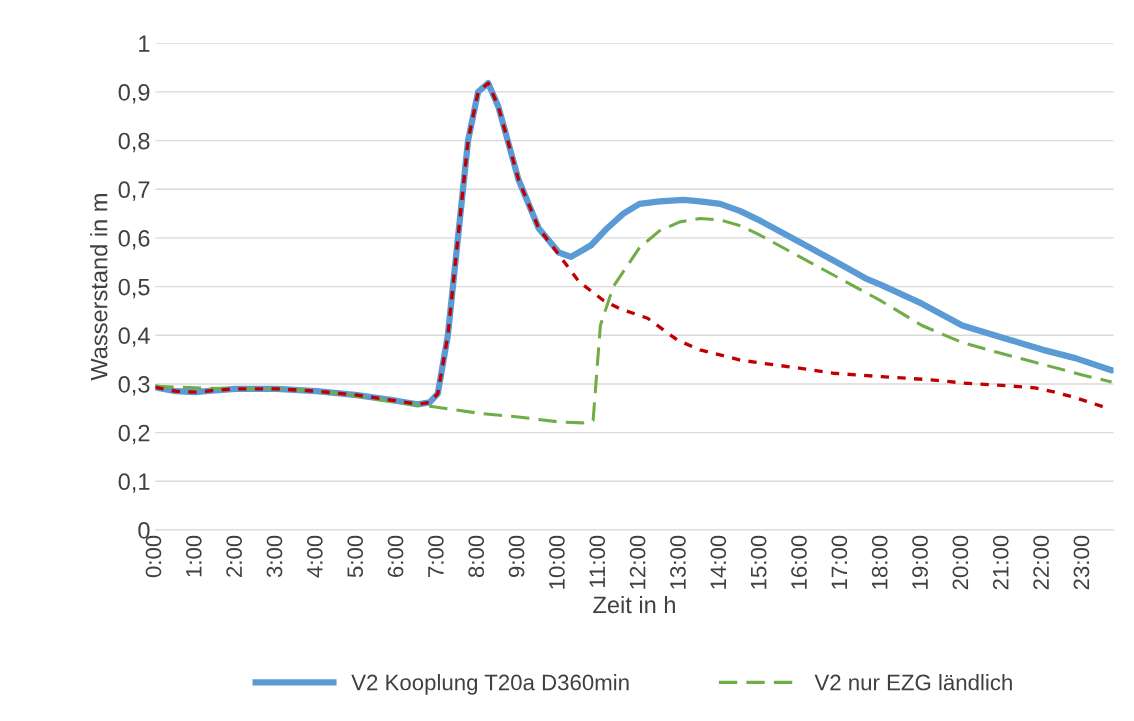 The width and height of the screenshot is (1134, 721). Describe the element at coordinates (839, 562) in the screenshot. I see `x-tick-label: 17:00` at that location.